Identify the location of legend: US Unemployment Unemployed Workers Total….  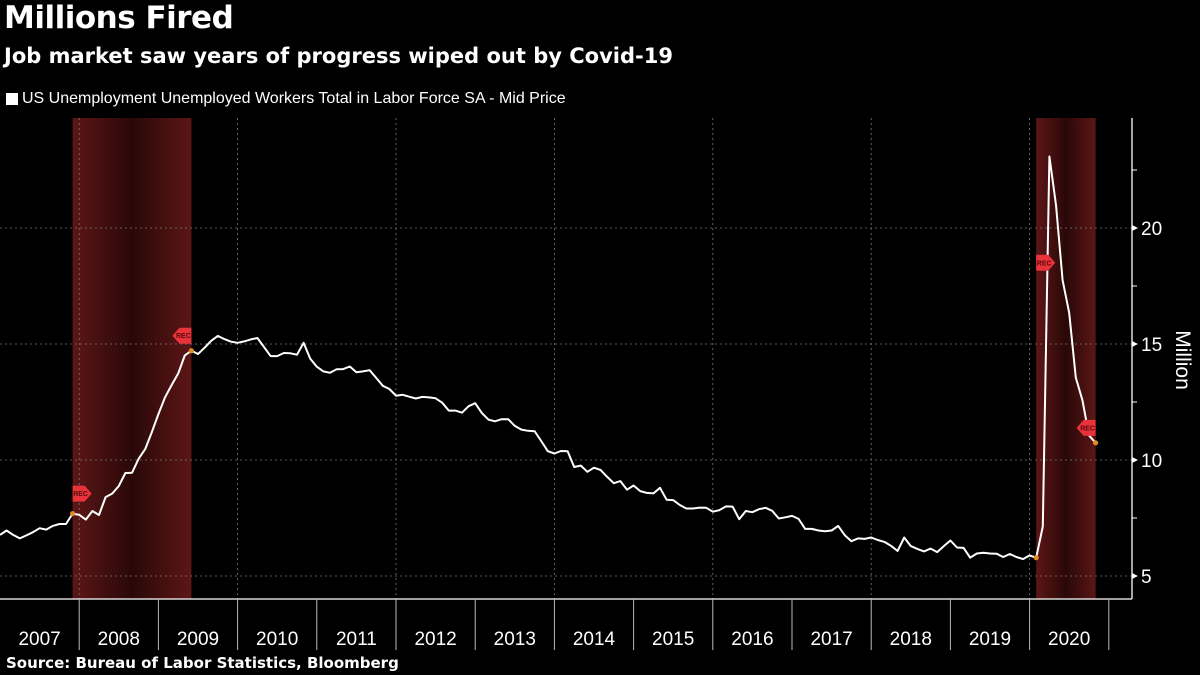
(286, 99).